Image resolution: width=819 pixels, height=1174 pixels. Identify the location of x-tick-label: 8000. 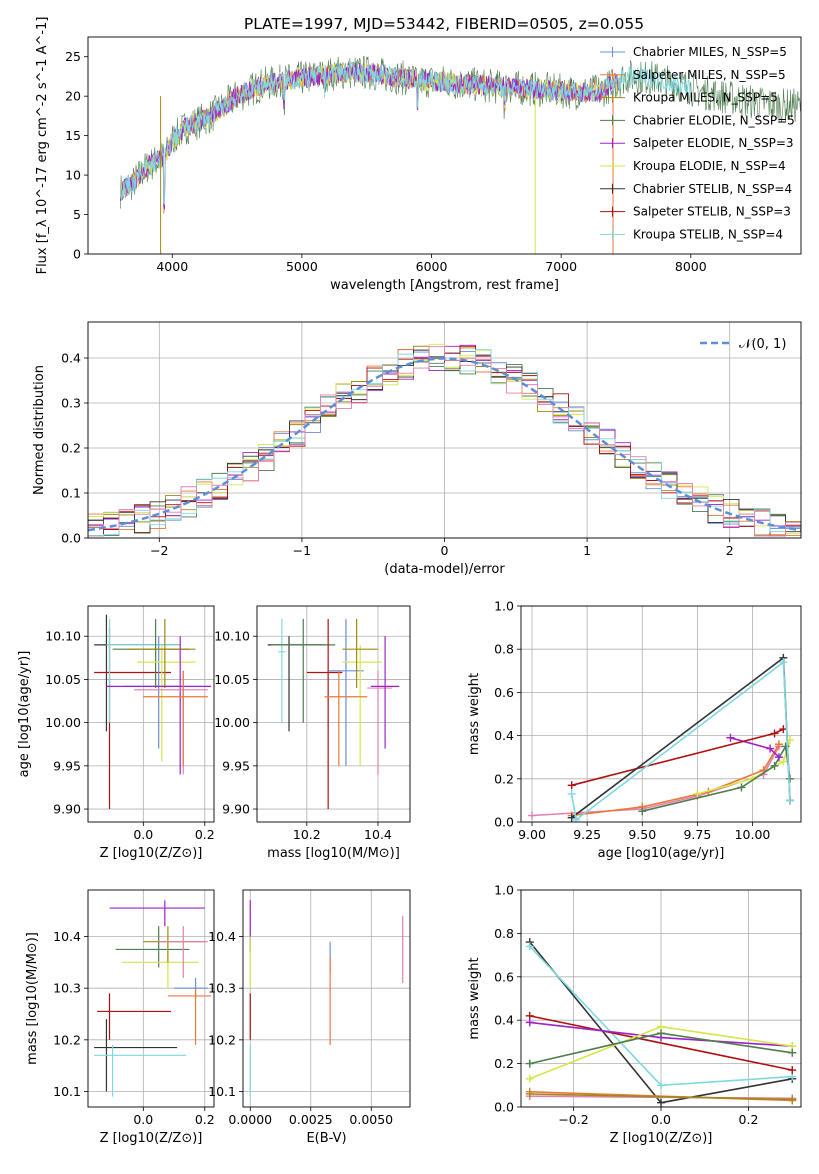
(691, 266).